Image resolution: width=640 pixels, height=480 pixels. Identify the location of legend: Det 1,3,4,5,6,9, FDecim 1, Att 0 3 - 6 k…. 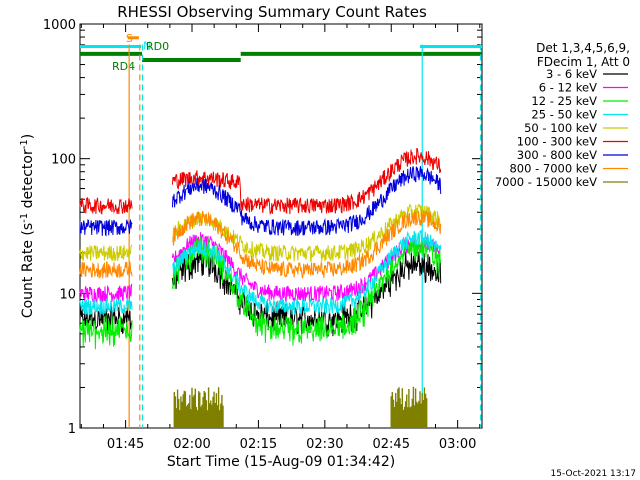
(562, 115).